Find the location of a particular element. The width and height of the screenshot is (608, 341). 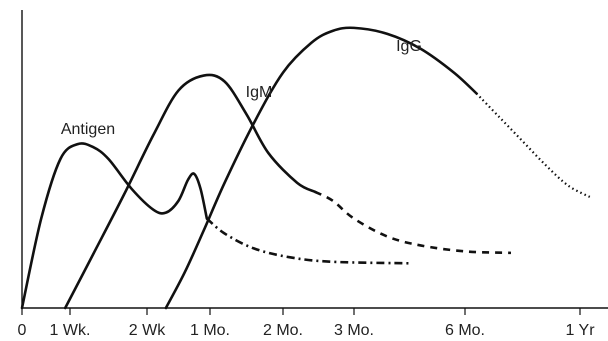

igm-curve-dashed is located at coordinates (413, 222).